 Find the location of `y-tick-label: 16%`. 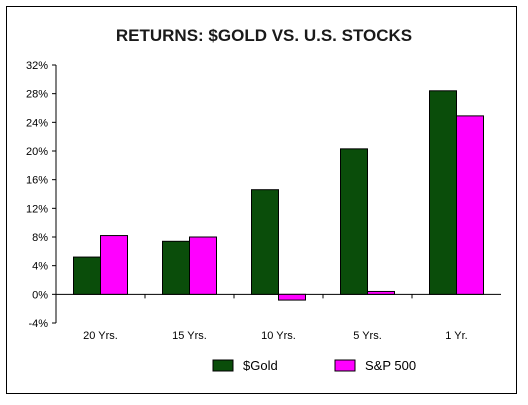

y-tick-label: 16% is located at coordinates (37, 181).